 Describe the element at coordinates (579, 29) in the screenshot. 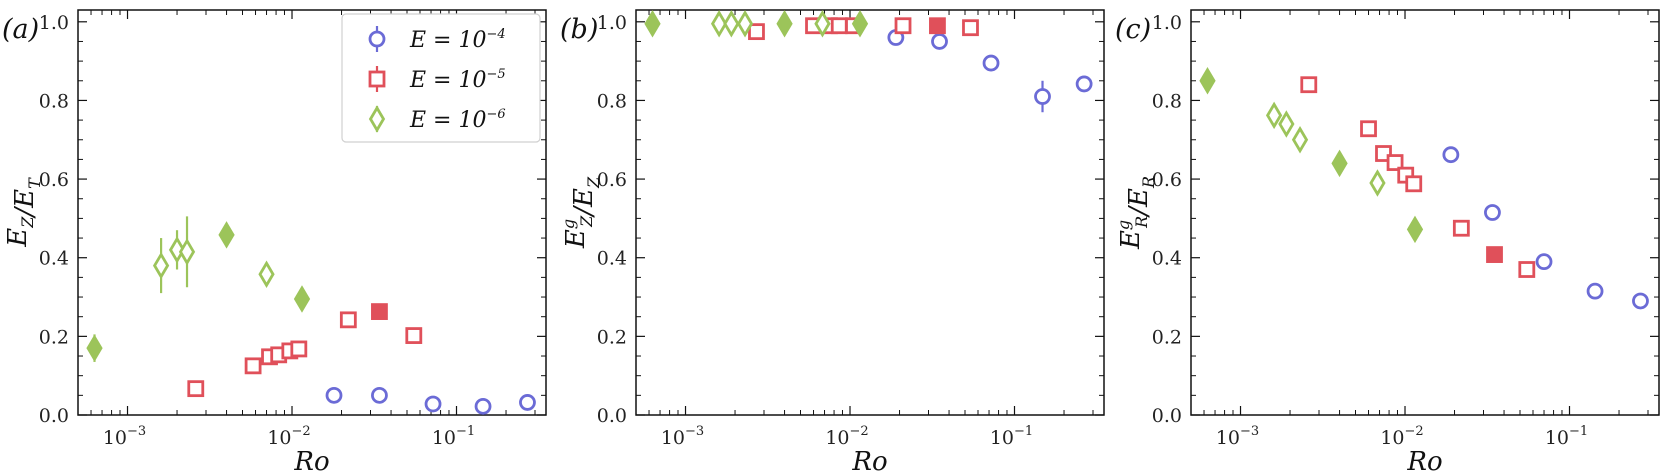

I see `panel-label: (b)` at that location.